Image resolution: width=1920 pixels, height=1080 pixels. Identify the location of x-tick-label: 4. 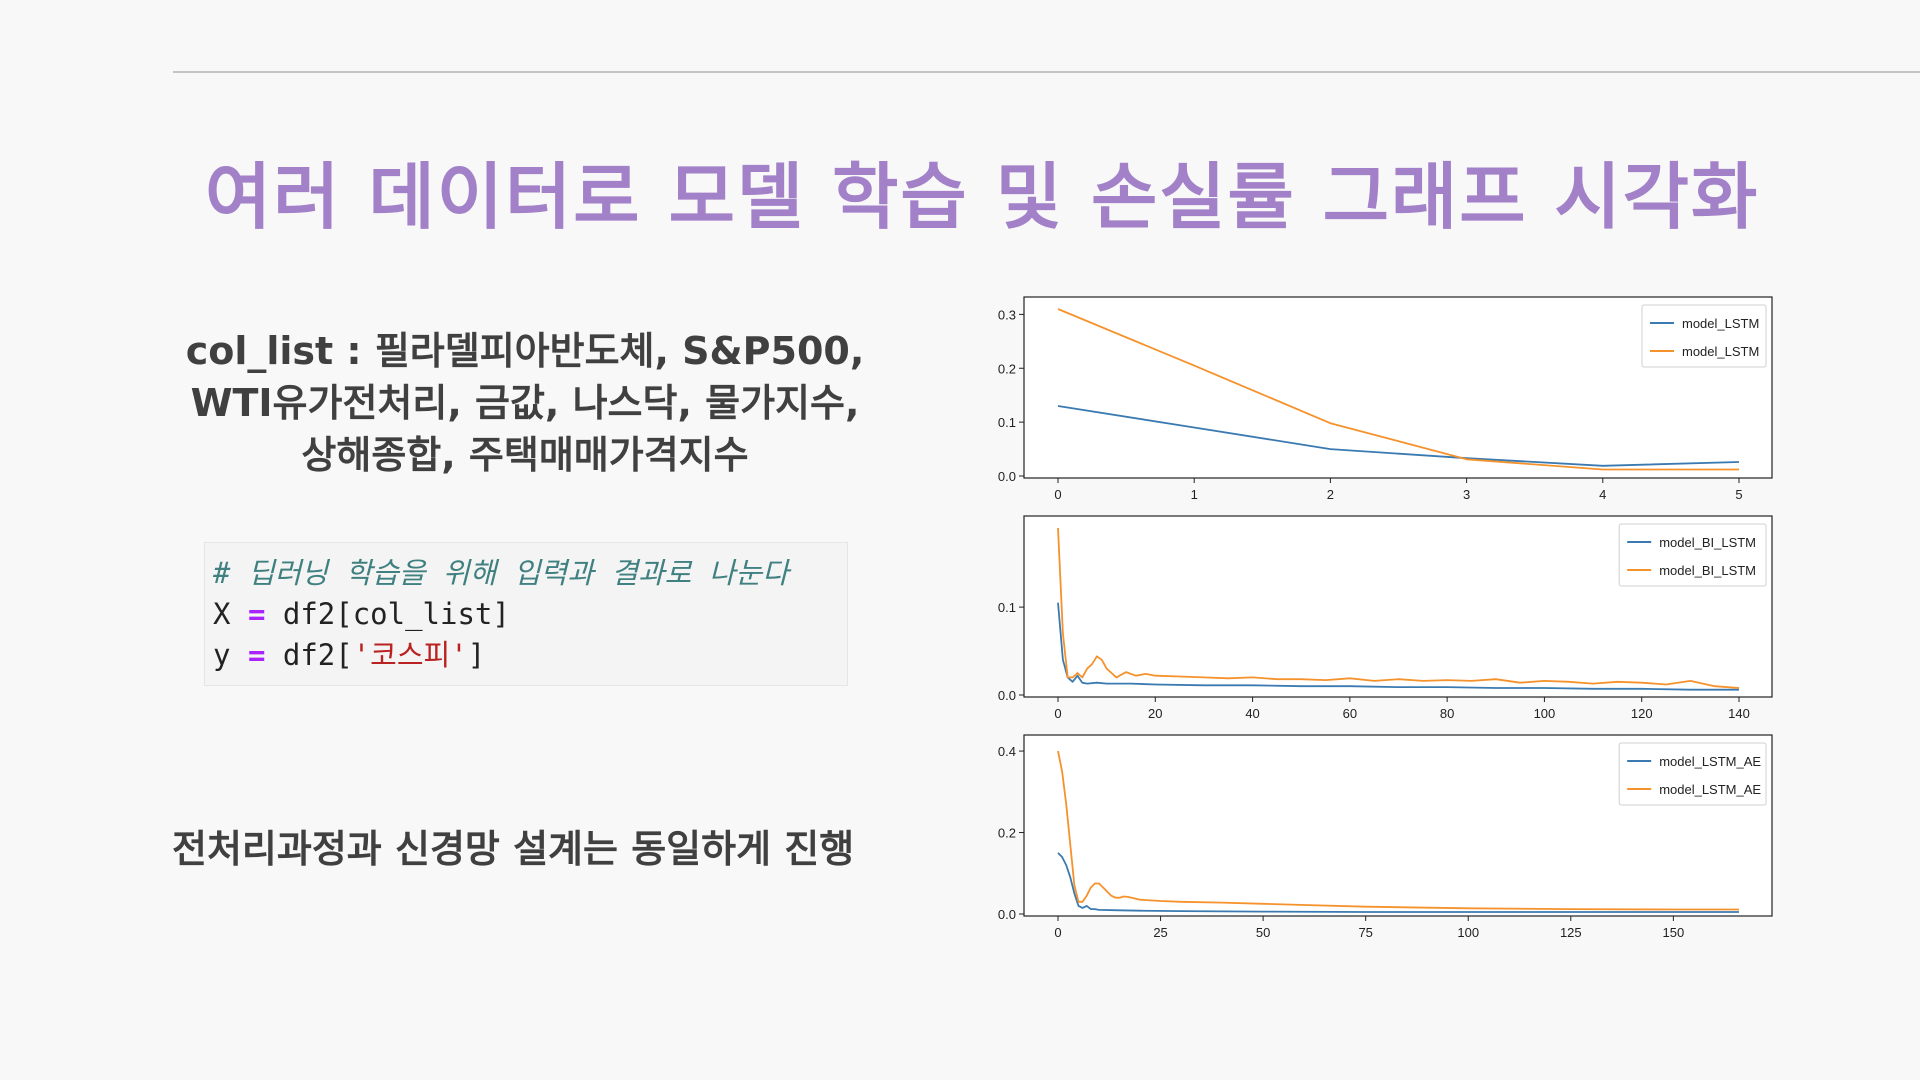
(1602, 494).